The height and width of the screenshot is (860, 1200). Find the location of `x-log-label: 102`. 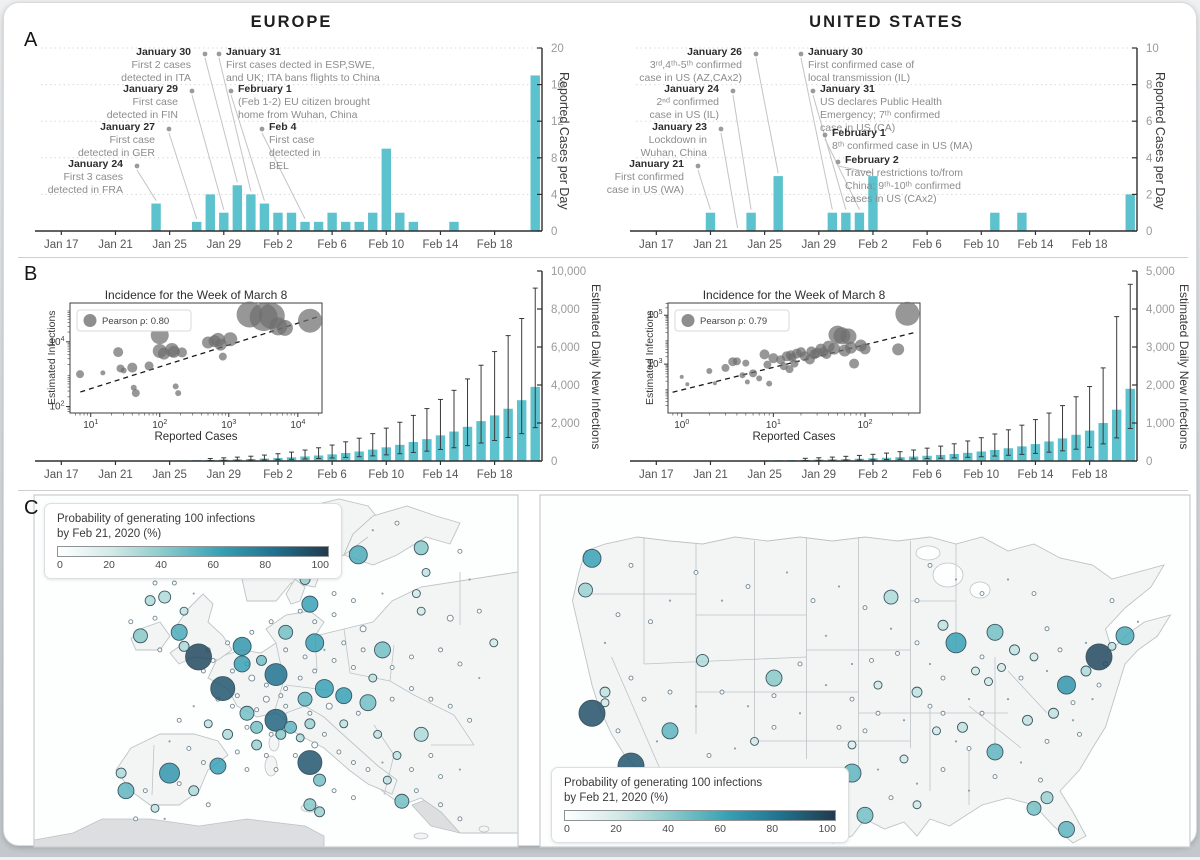

x-log-label: 102 is located at coordinates (865, 425).